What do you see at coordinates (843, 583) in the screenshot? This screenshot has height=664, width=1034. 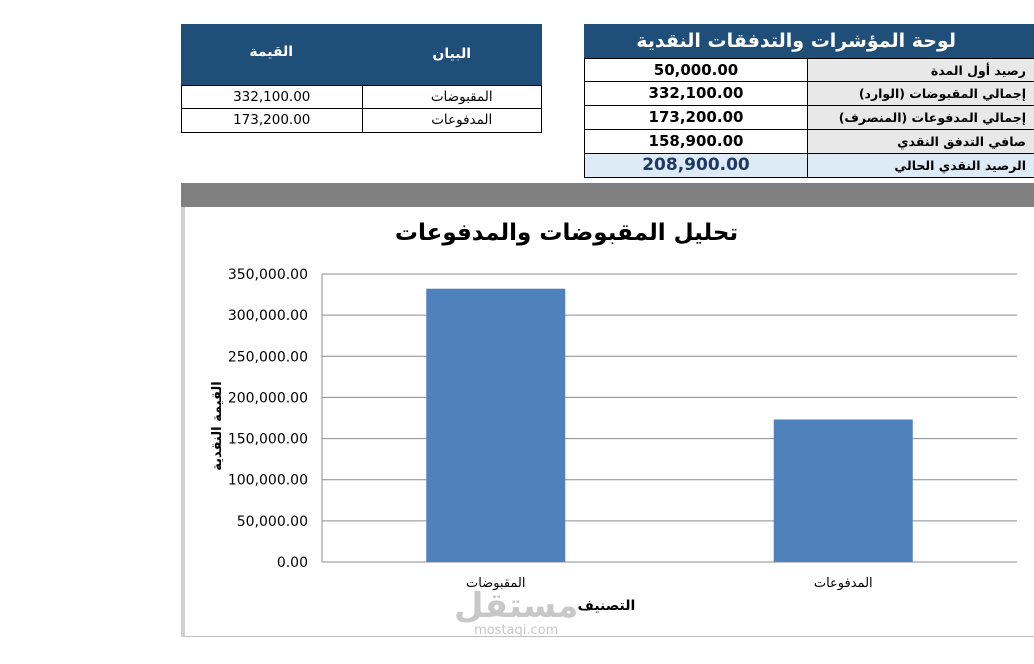 I see `x-tick-label: المدفوعات` at bounding box center [843, 583].